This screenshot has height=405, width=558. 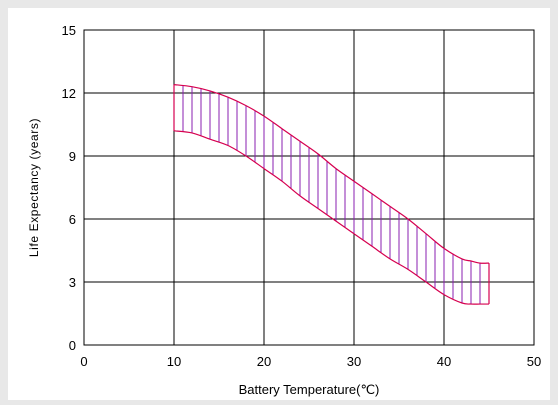 I want to click on x-tick-label: 10, so click(x=174, y=361).